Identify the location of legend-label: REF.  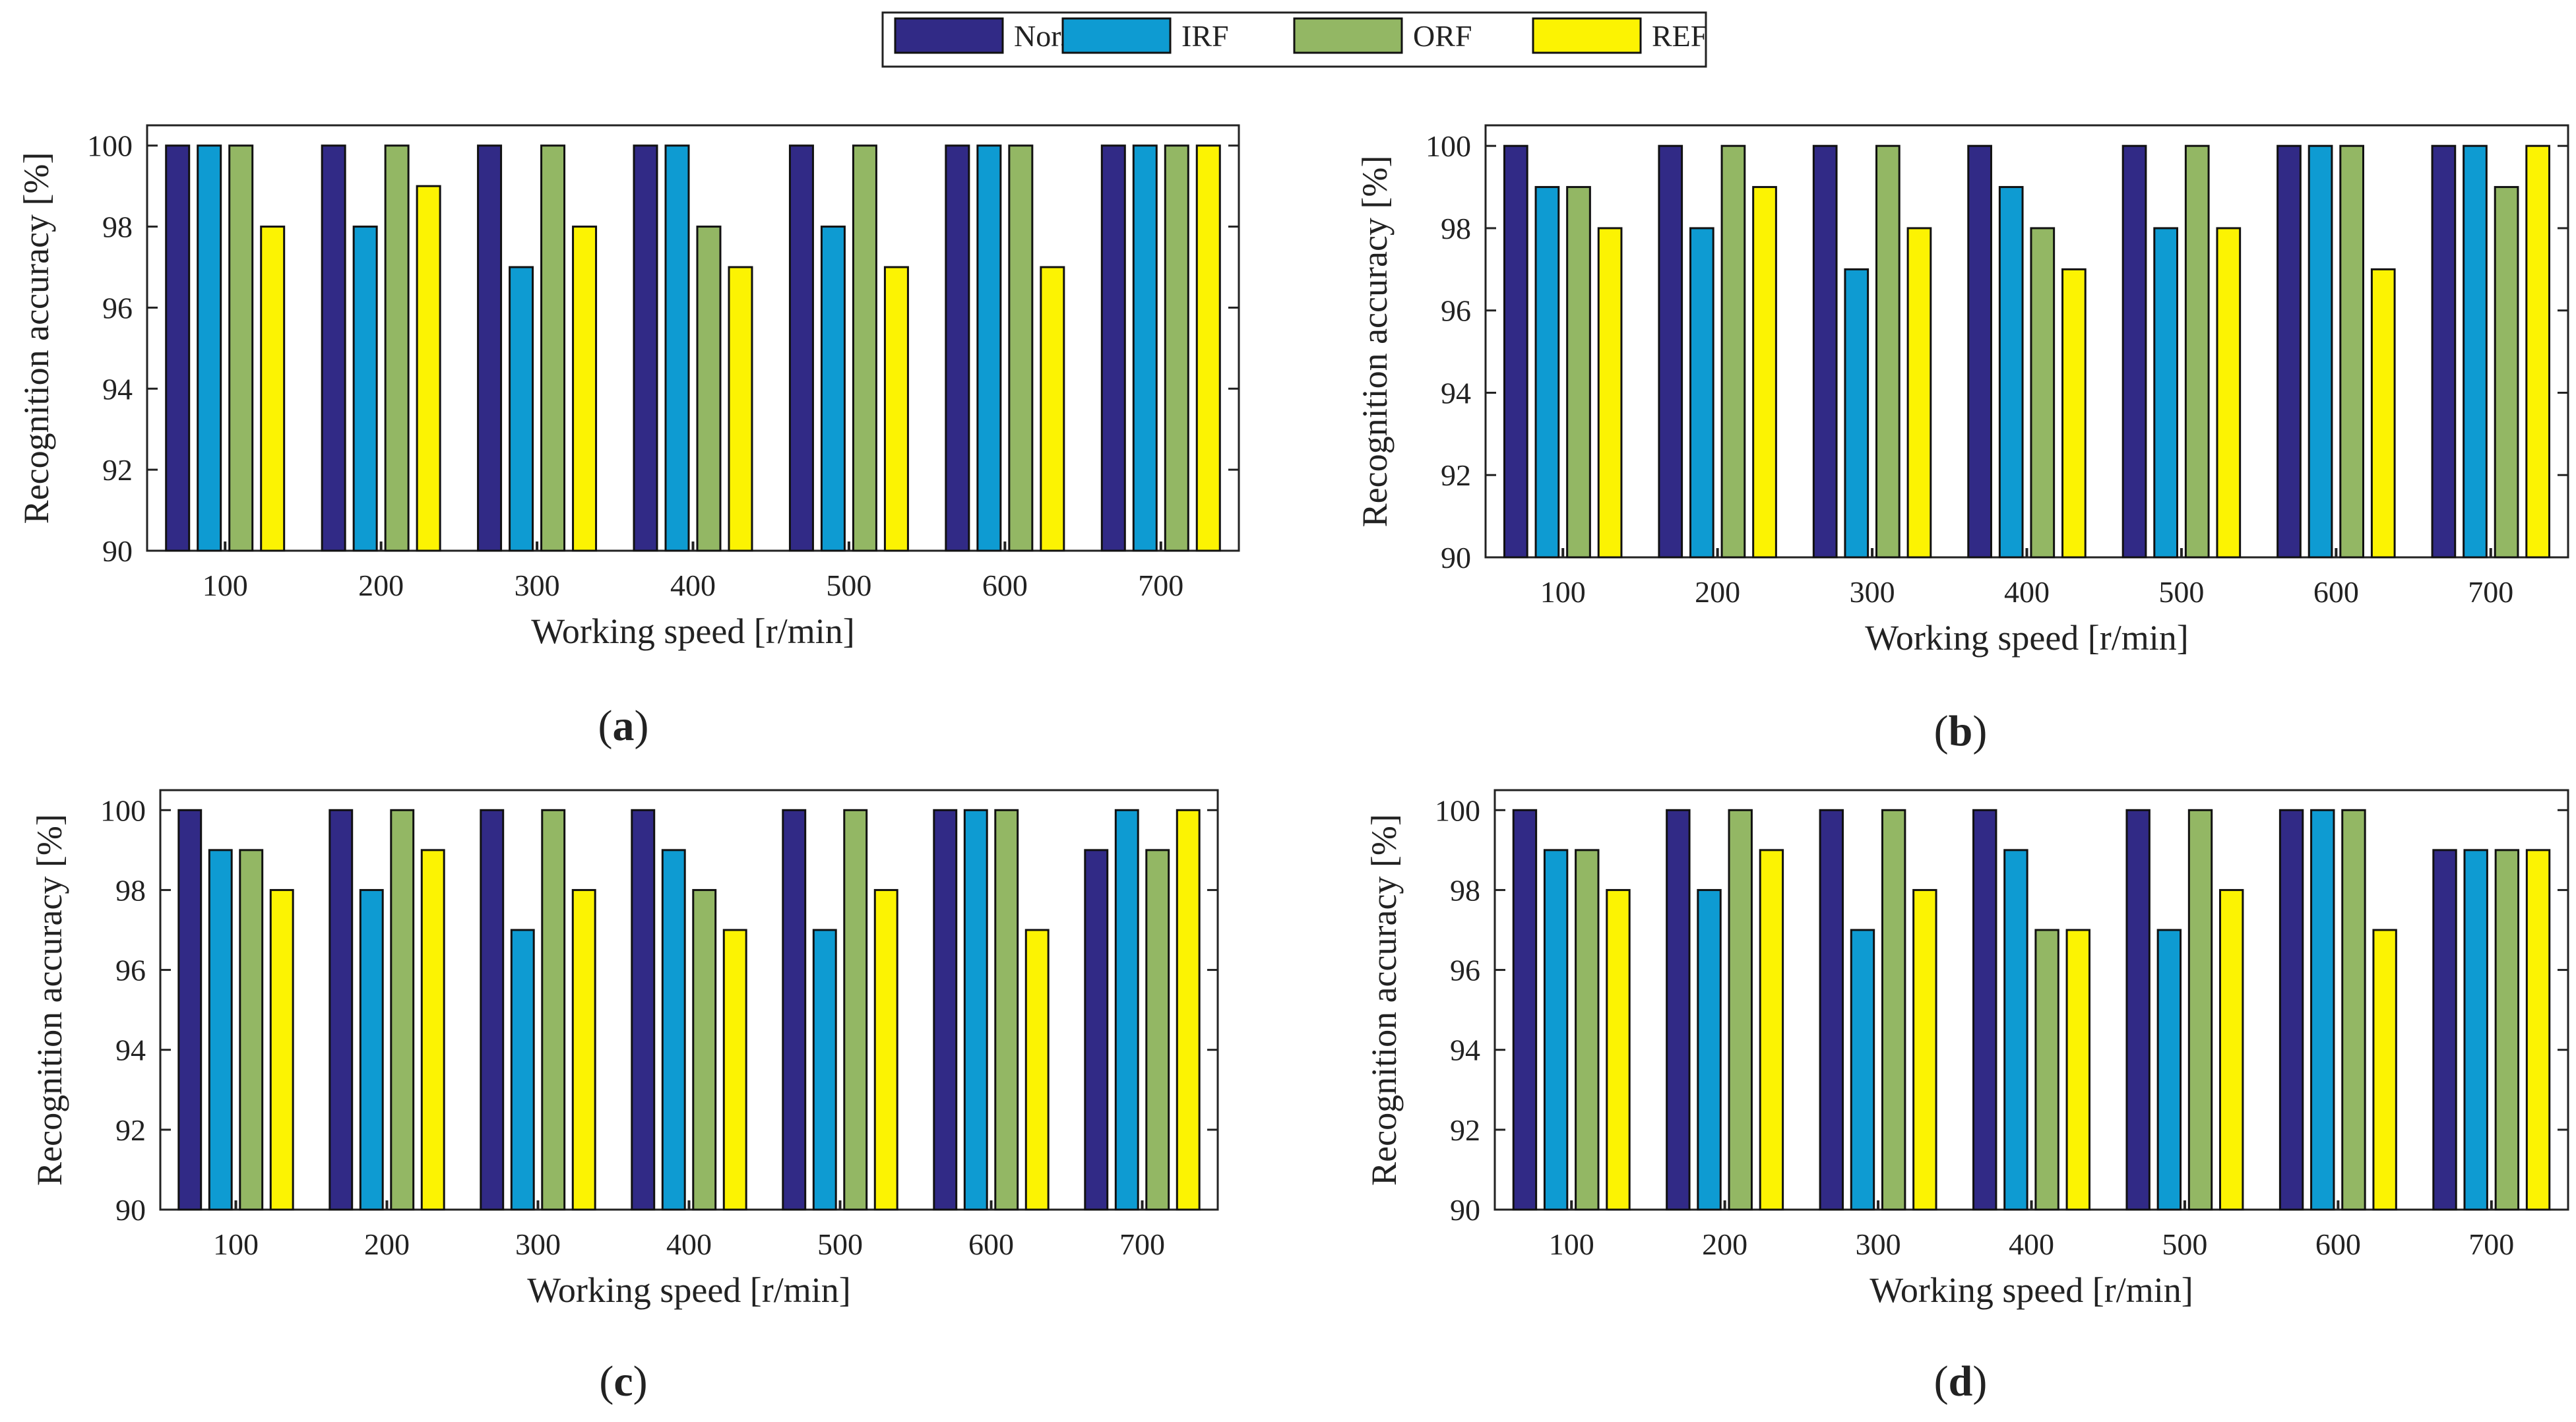
(1679, 36).